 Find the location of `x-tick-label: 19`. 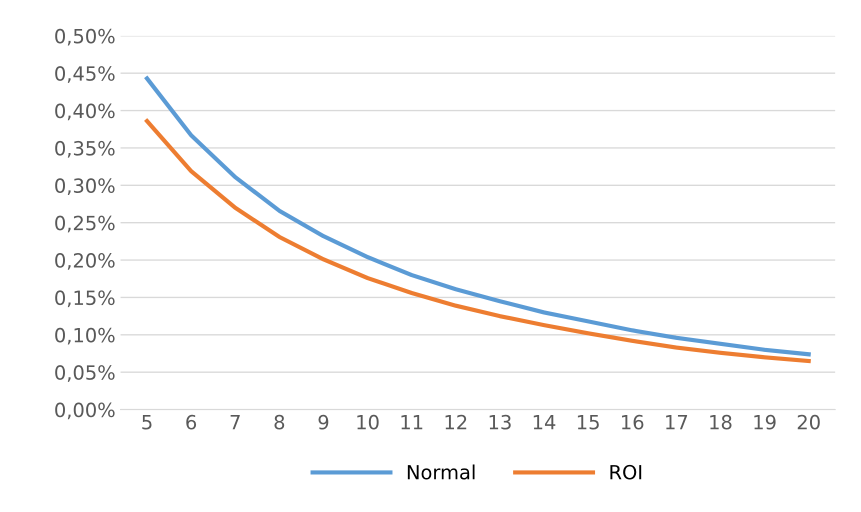

x-tick-label: 19 is located at coordinates (765, 422).